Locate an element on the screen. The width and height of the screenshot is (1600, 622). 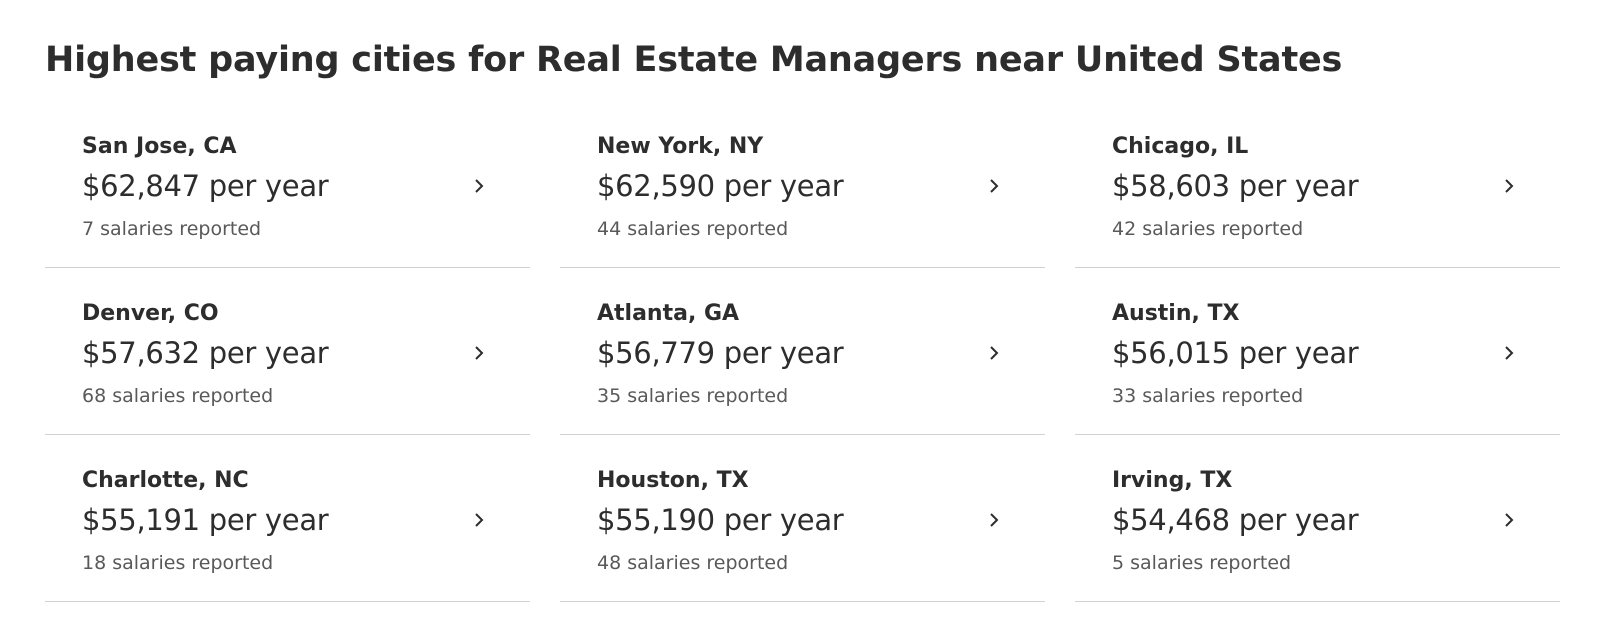
salaries-reported: 5 salaries reported is located at coordinates (1202, 563).